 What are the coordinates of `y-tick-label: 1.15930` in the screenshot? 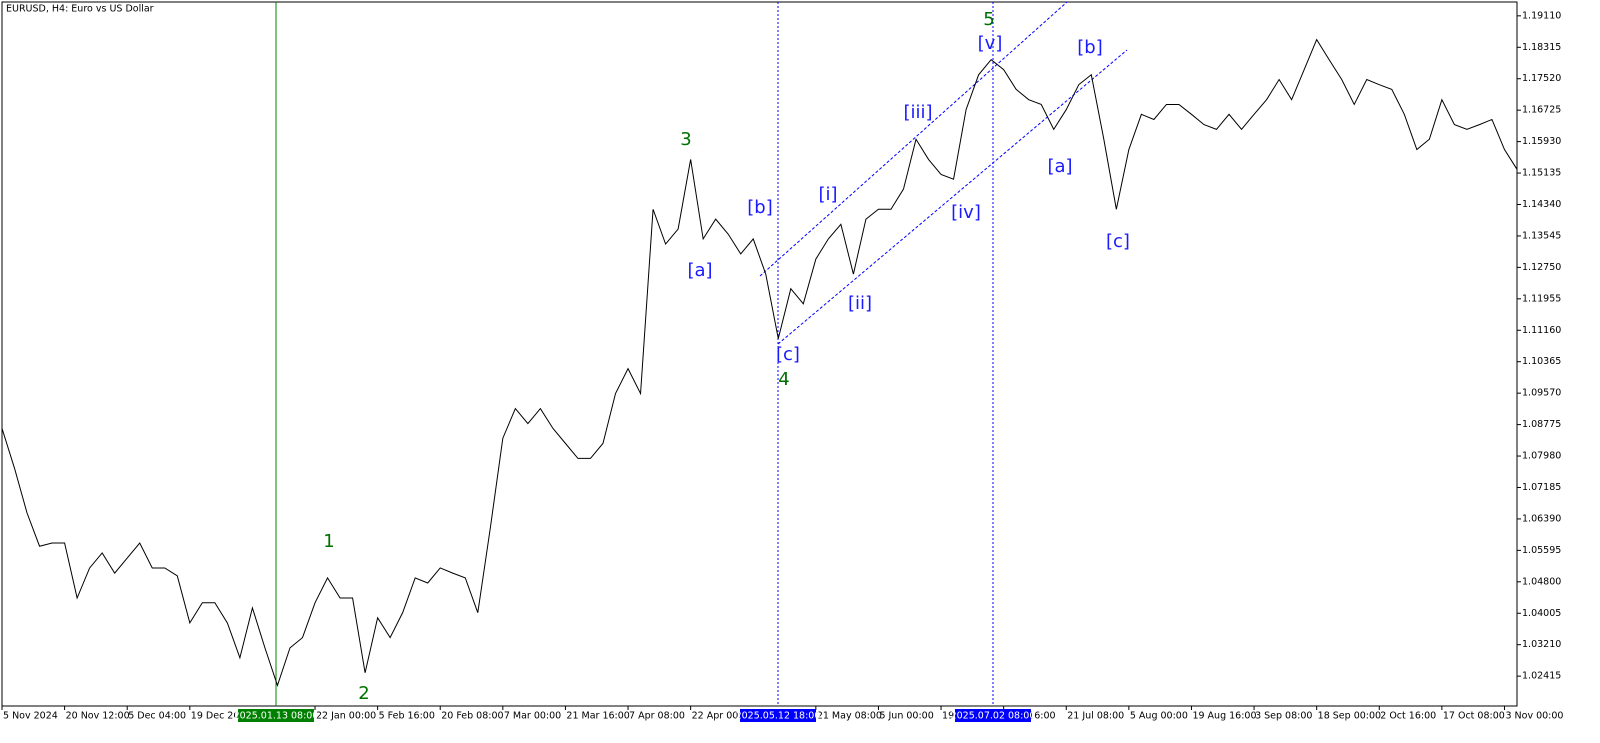 It's located at (1541, 141).